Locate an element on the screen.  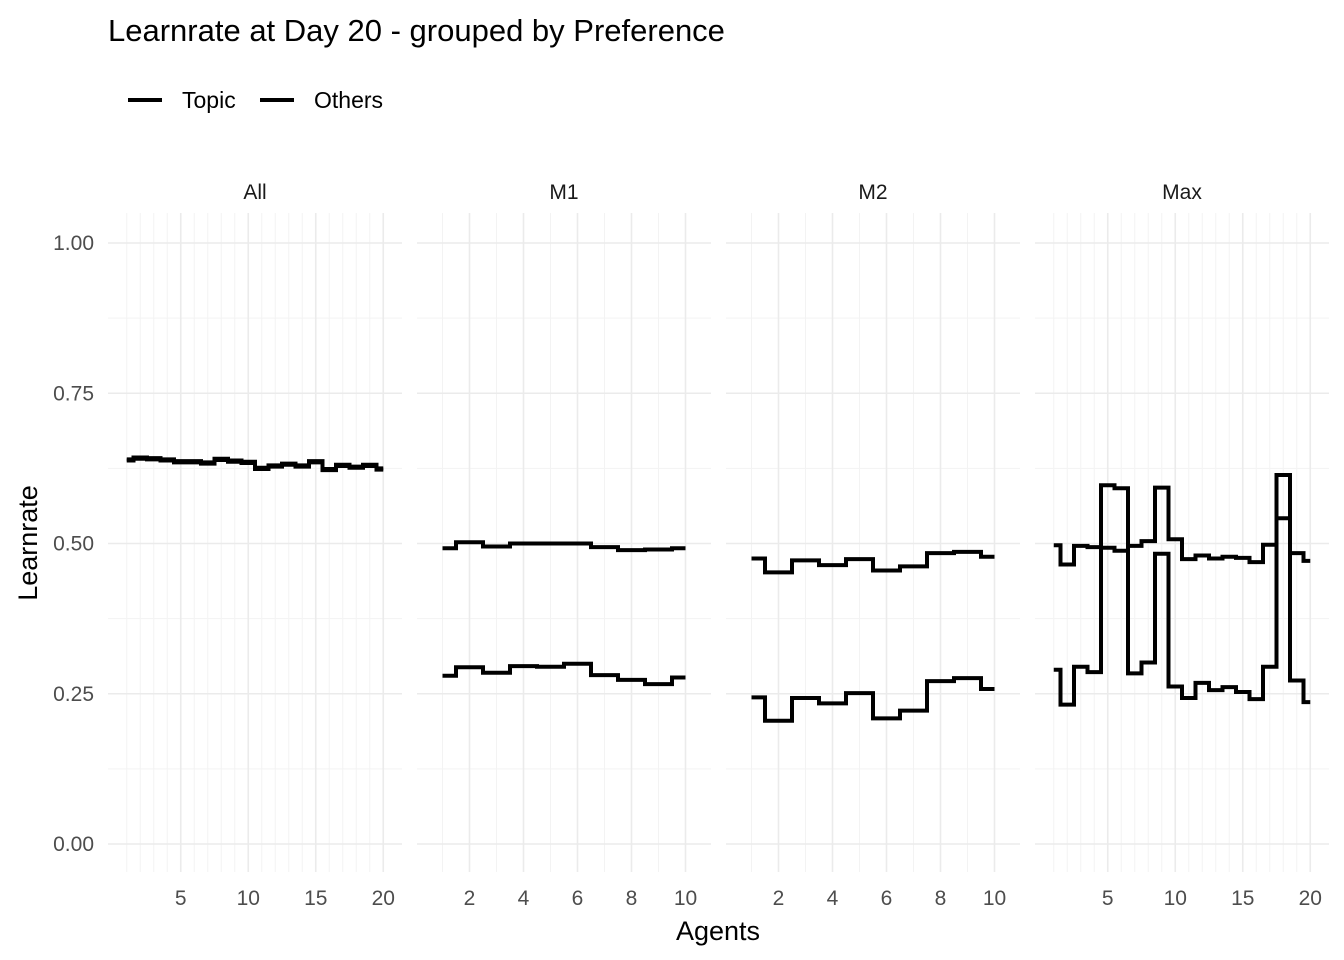
y-tick-label: 0.75 is located at coordinates (73, 393).